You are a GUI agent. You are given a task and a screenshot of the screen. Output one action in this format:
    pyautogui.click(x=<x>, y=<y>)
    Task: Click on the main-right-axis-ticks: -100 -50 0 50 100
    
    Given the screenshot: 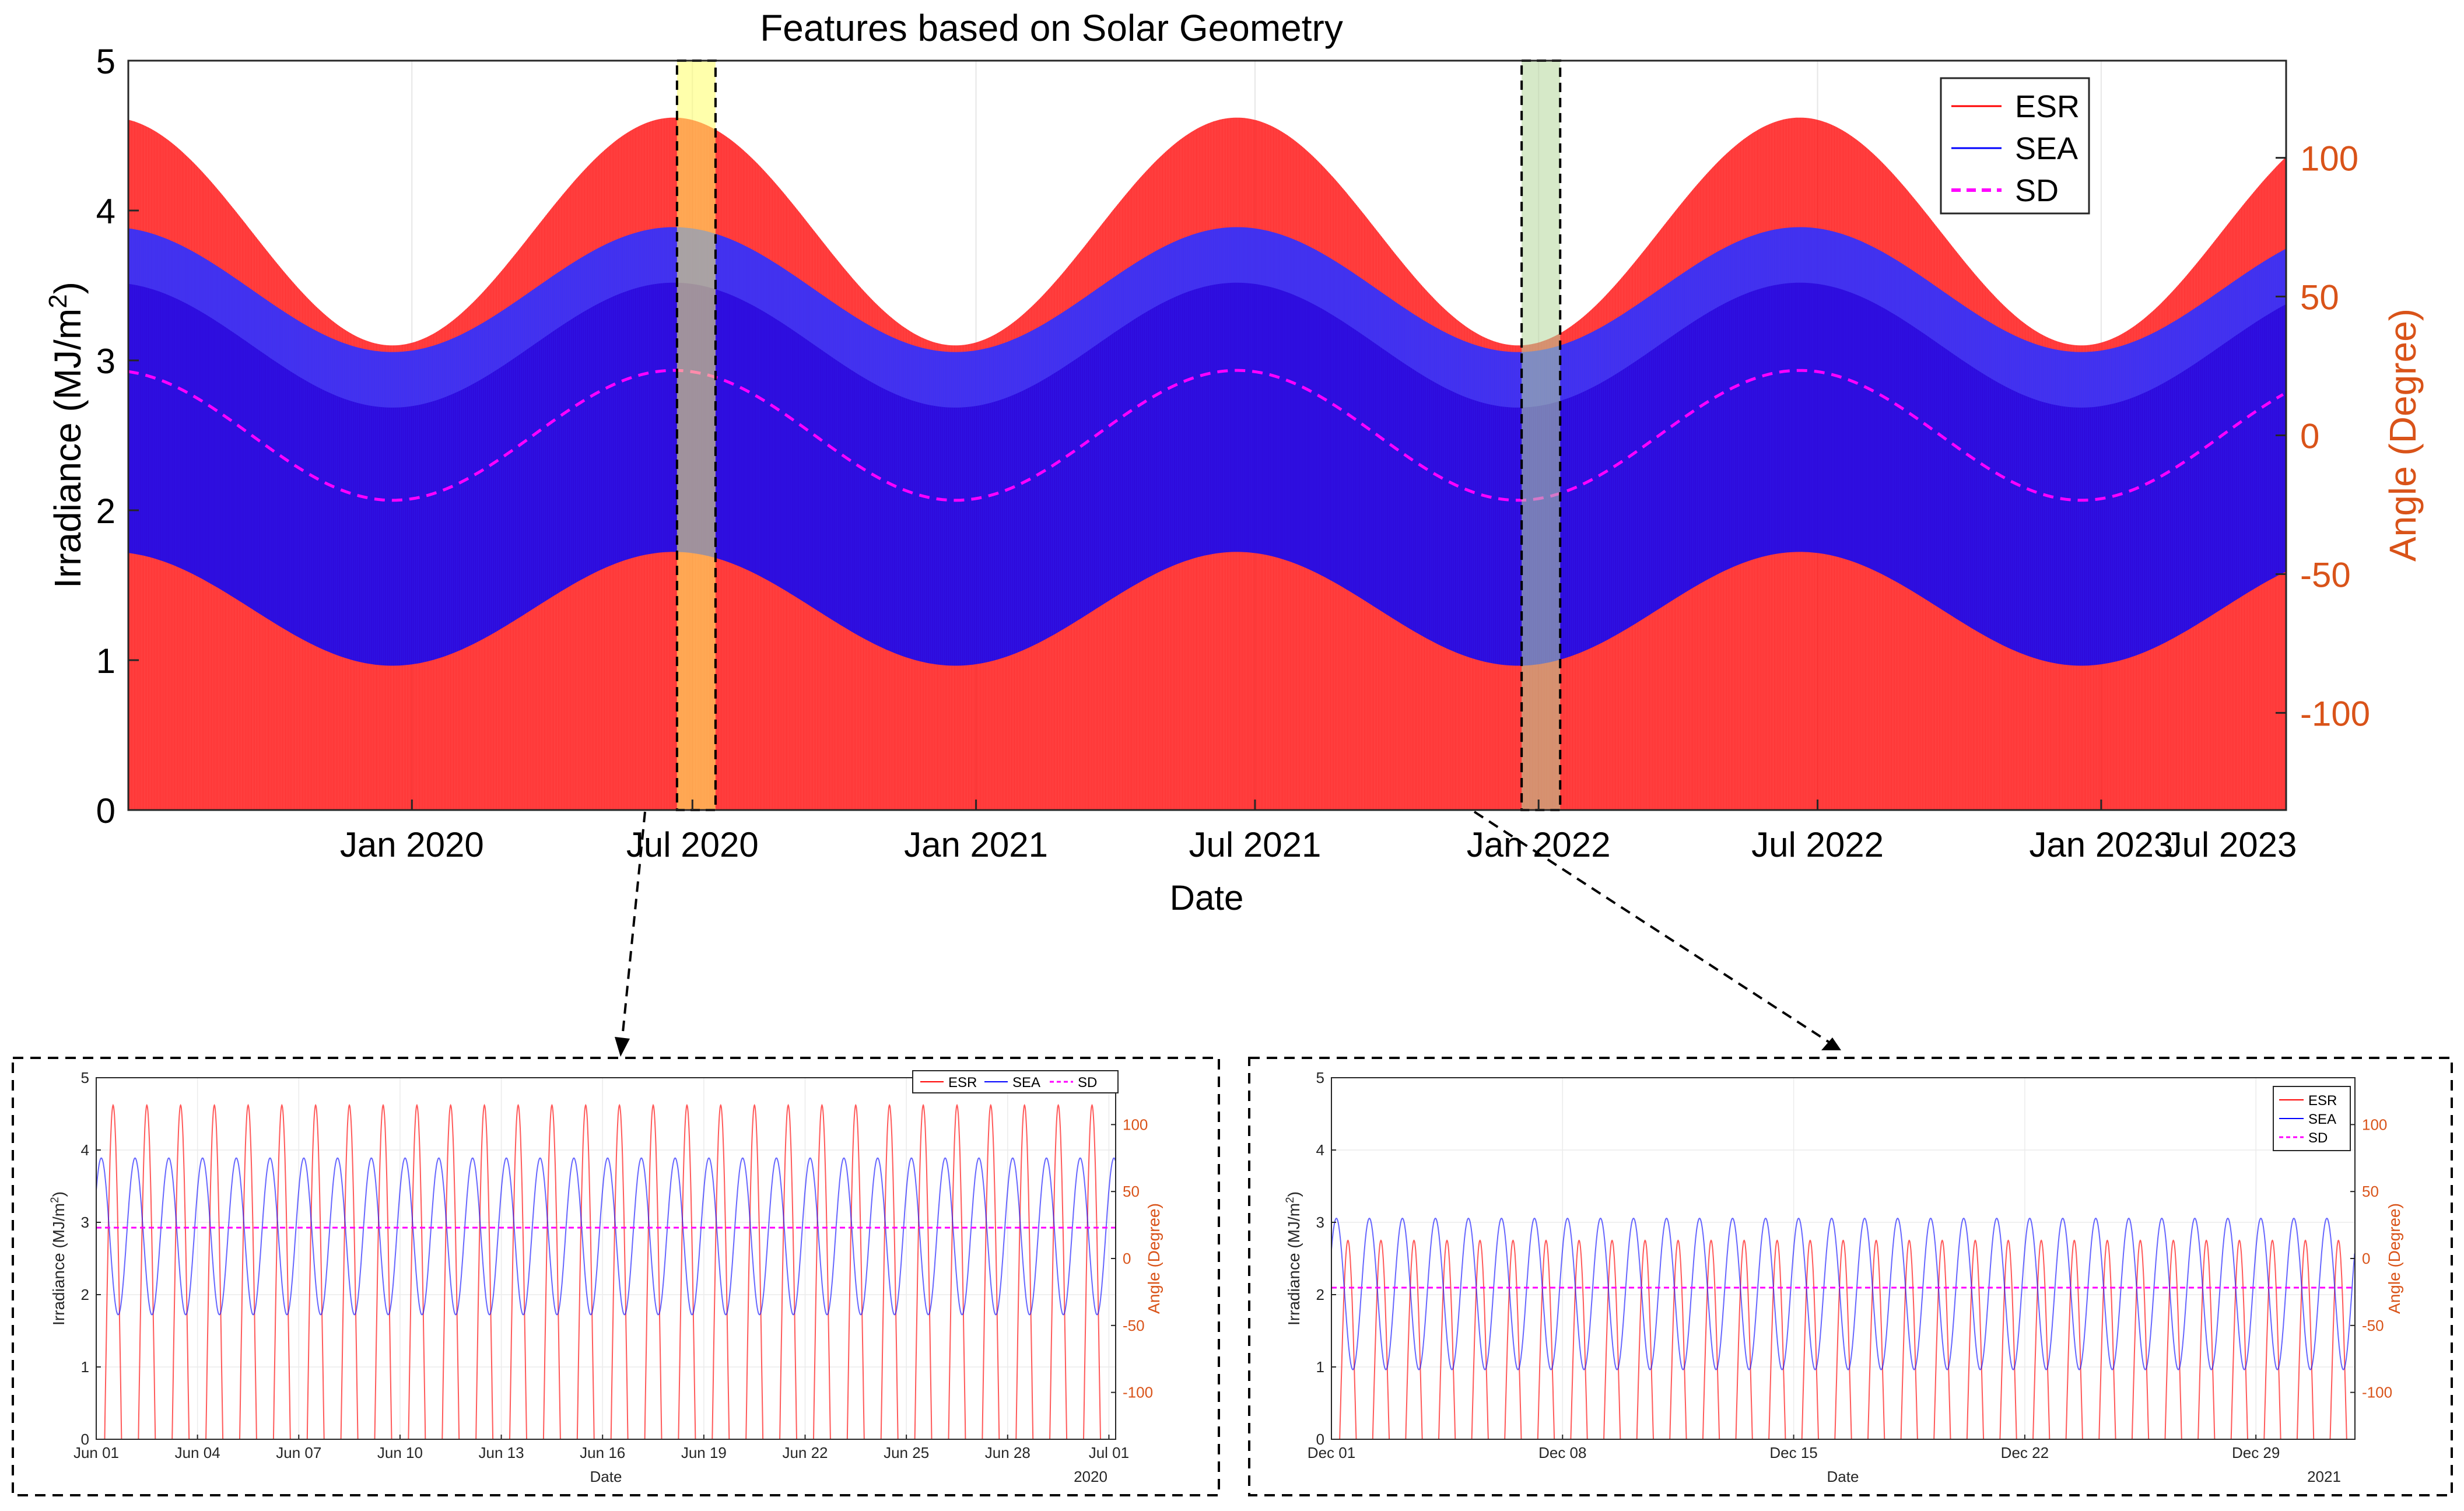 What is the action you would take?
    pyautogui.click(x=2323, y=436)
    